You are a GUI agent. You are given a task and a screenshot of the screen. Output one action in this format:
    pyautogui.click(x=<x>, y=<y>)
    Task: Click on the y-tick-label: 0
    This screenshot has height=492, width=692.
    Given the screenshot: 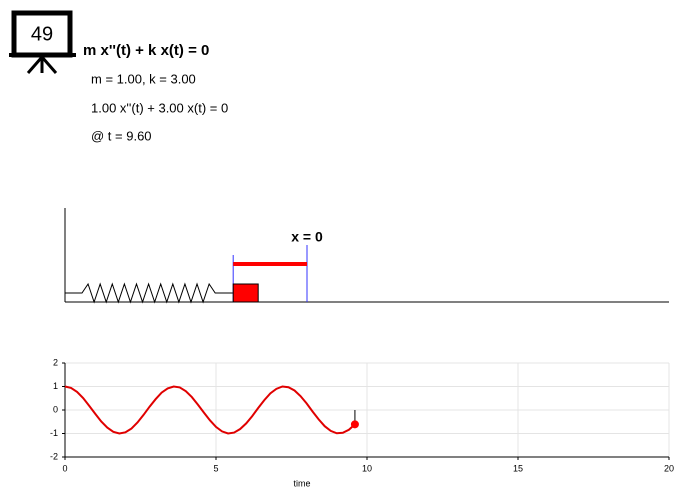 What is the action you would take?
    pyautogui.click(x=55, y=409)
    